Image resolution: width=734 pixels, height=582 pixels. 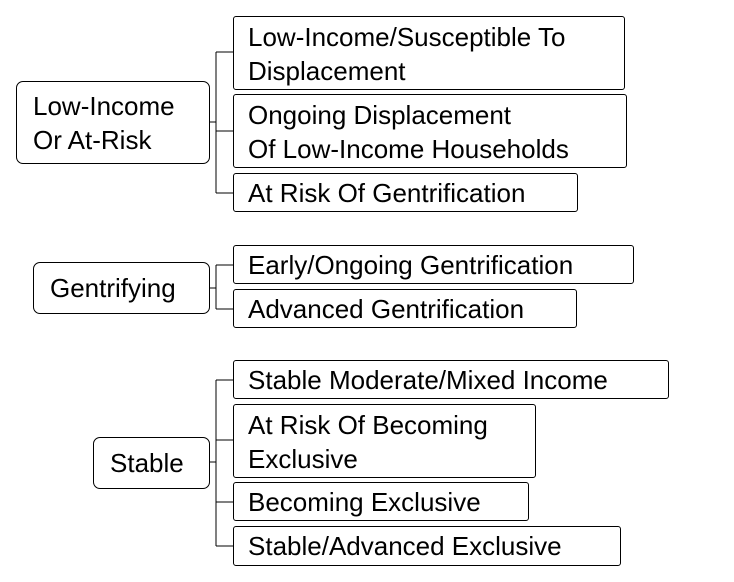 I want to click on subcategory-early-ongoing-gentrification: Early/Ongoing Gentrification, so click(x=433, y=264).